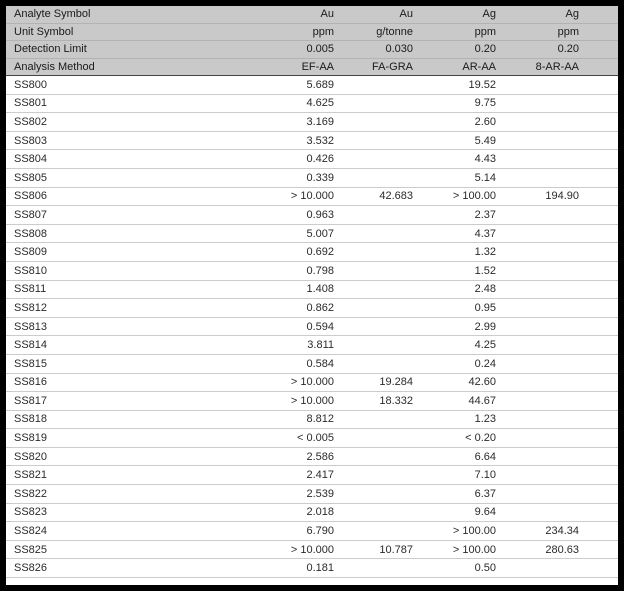 This screenshot has height=591, width=624. What do you see at coordinates (540, 15) in the screenshot?
I see `header-value: Ag` at bounding box center [540, 15].